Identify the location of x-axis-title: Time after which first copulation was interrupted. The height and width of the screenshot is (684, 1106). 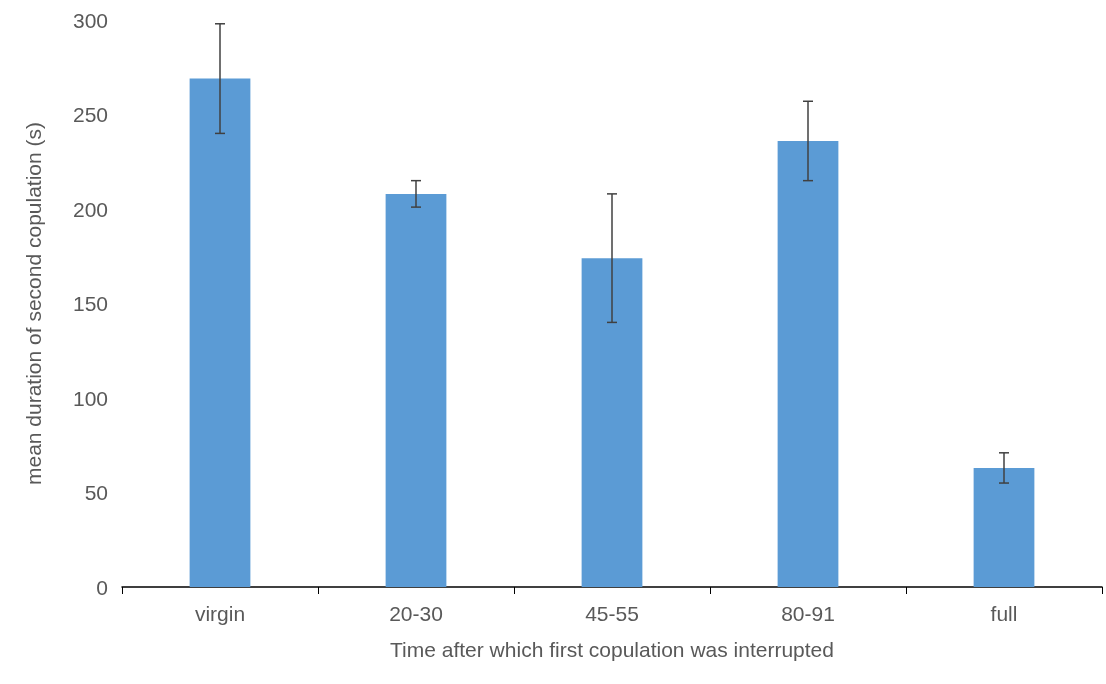
(612, 649).